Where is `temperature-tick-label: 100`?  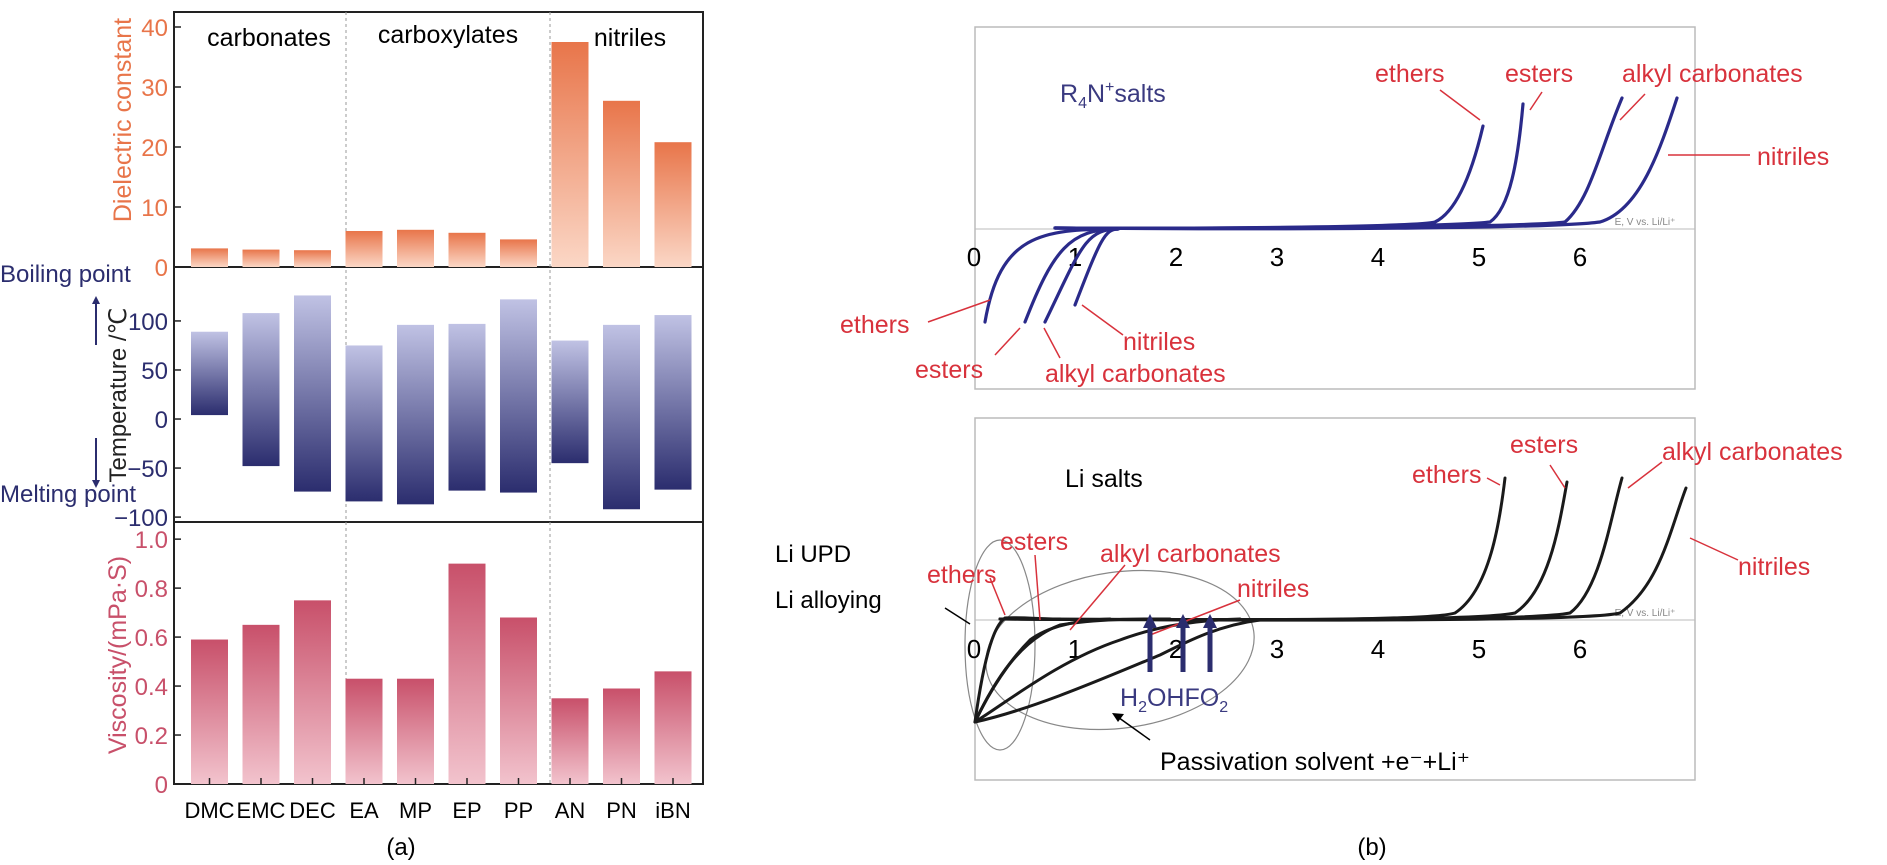 temperature-tick-label: 100 is located at coordinates (148, 322).